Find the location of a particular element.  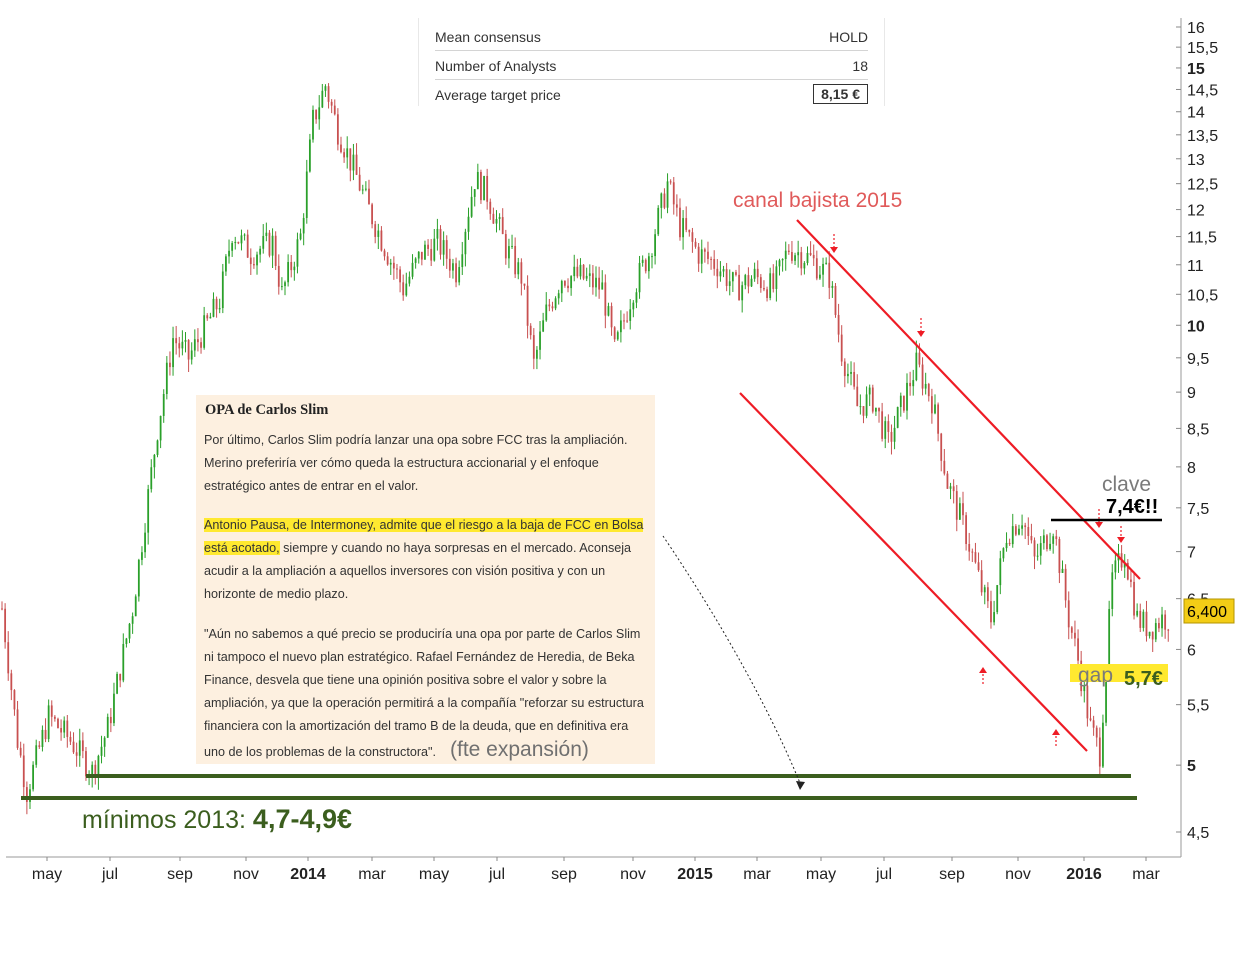

x-tick-label: sep is located at coordinates (564, 874).